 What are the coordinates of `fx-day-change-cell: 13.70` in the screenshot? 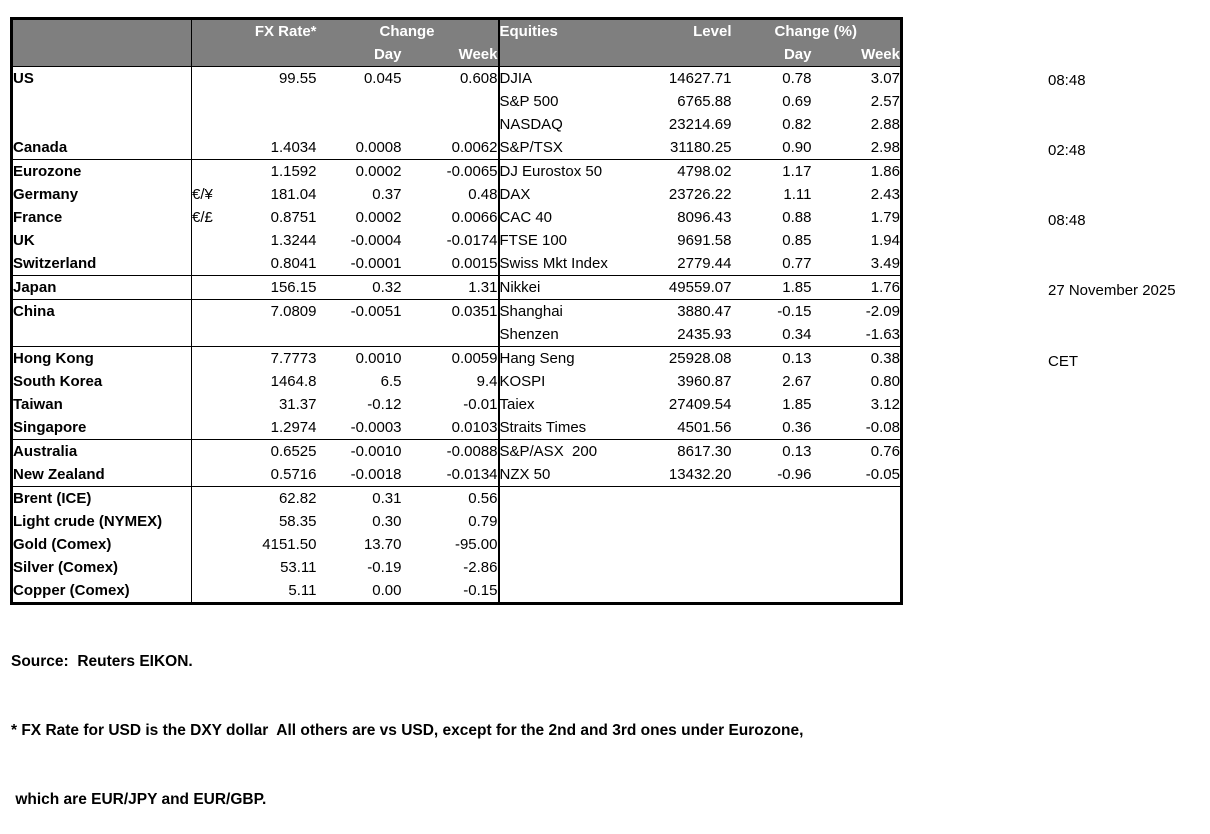 It's located at (382, 544).